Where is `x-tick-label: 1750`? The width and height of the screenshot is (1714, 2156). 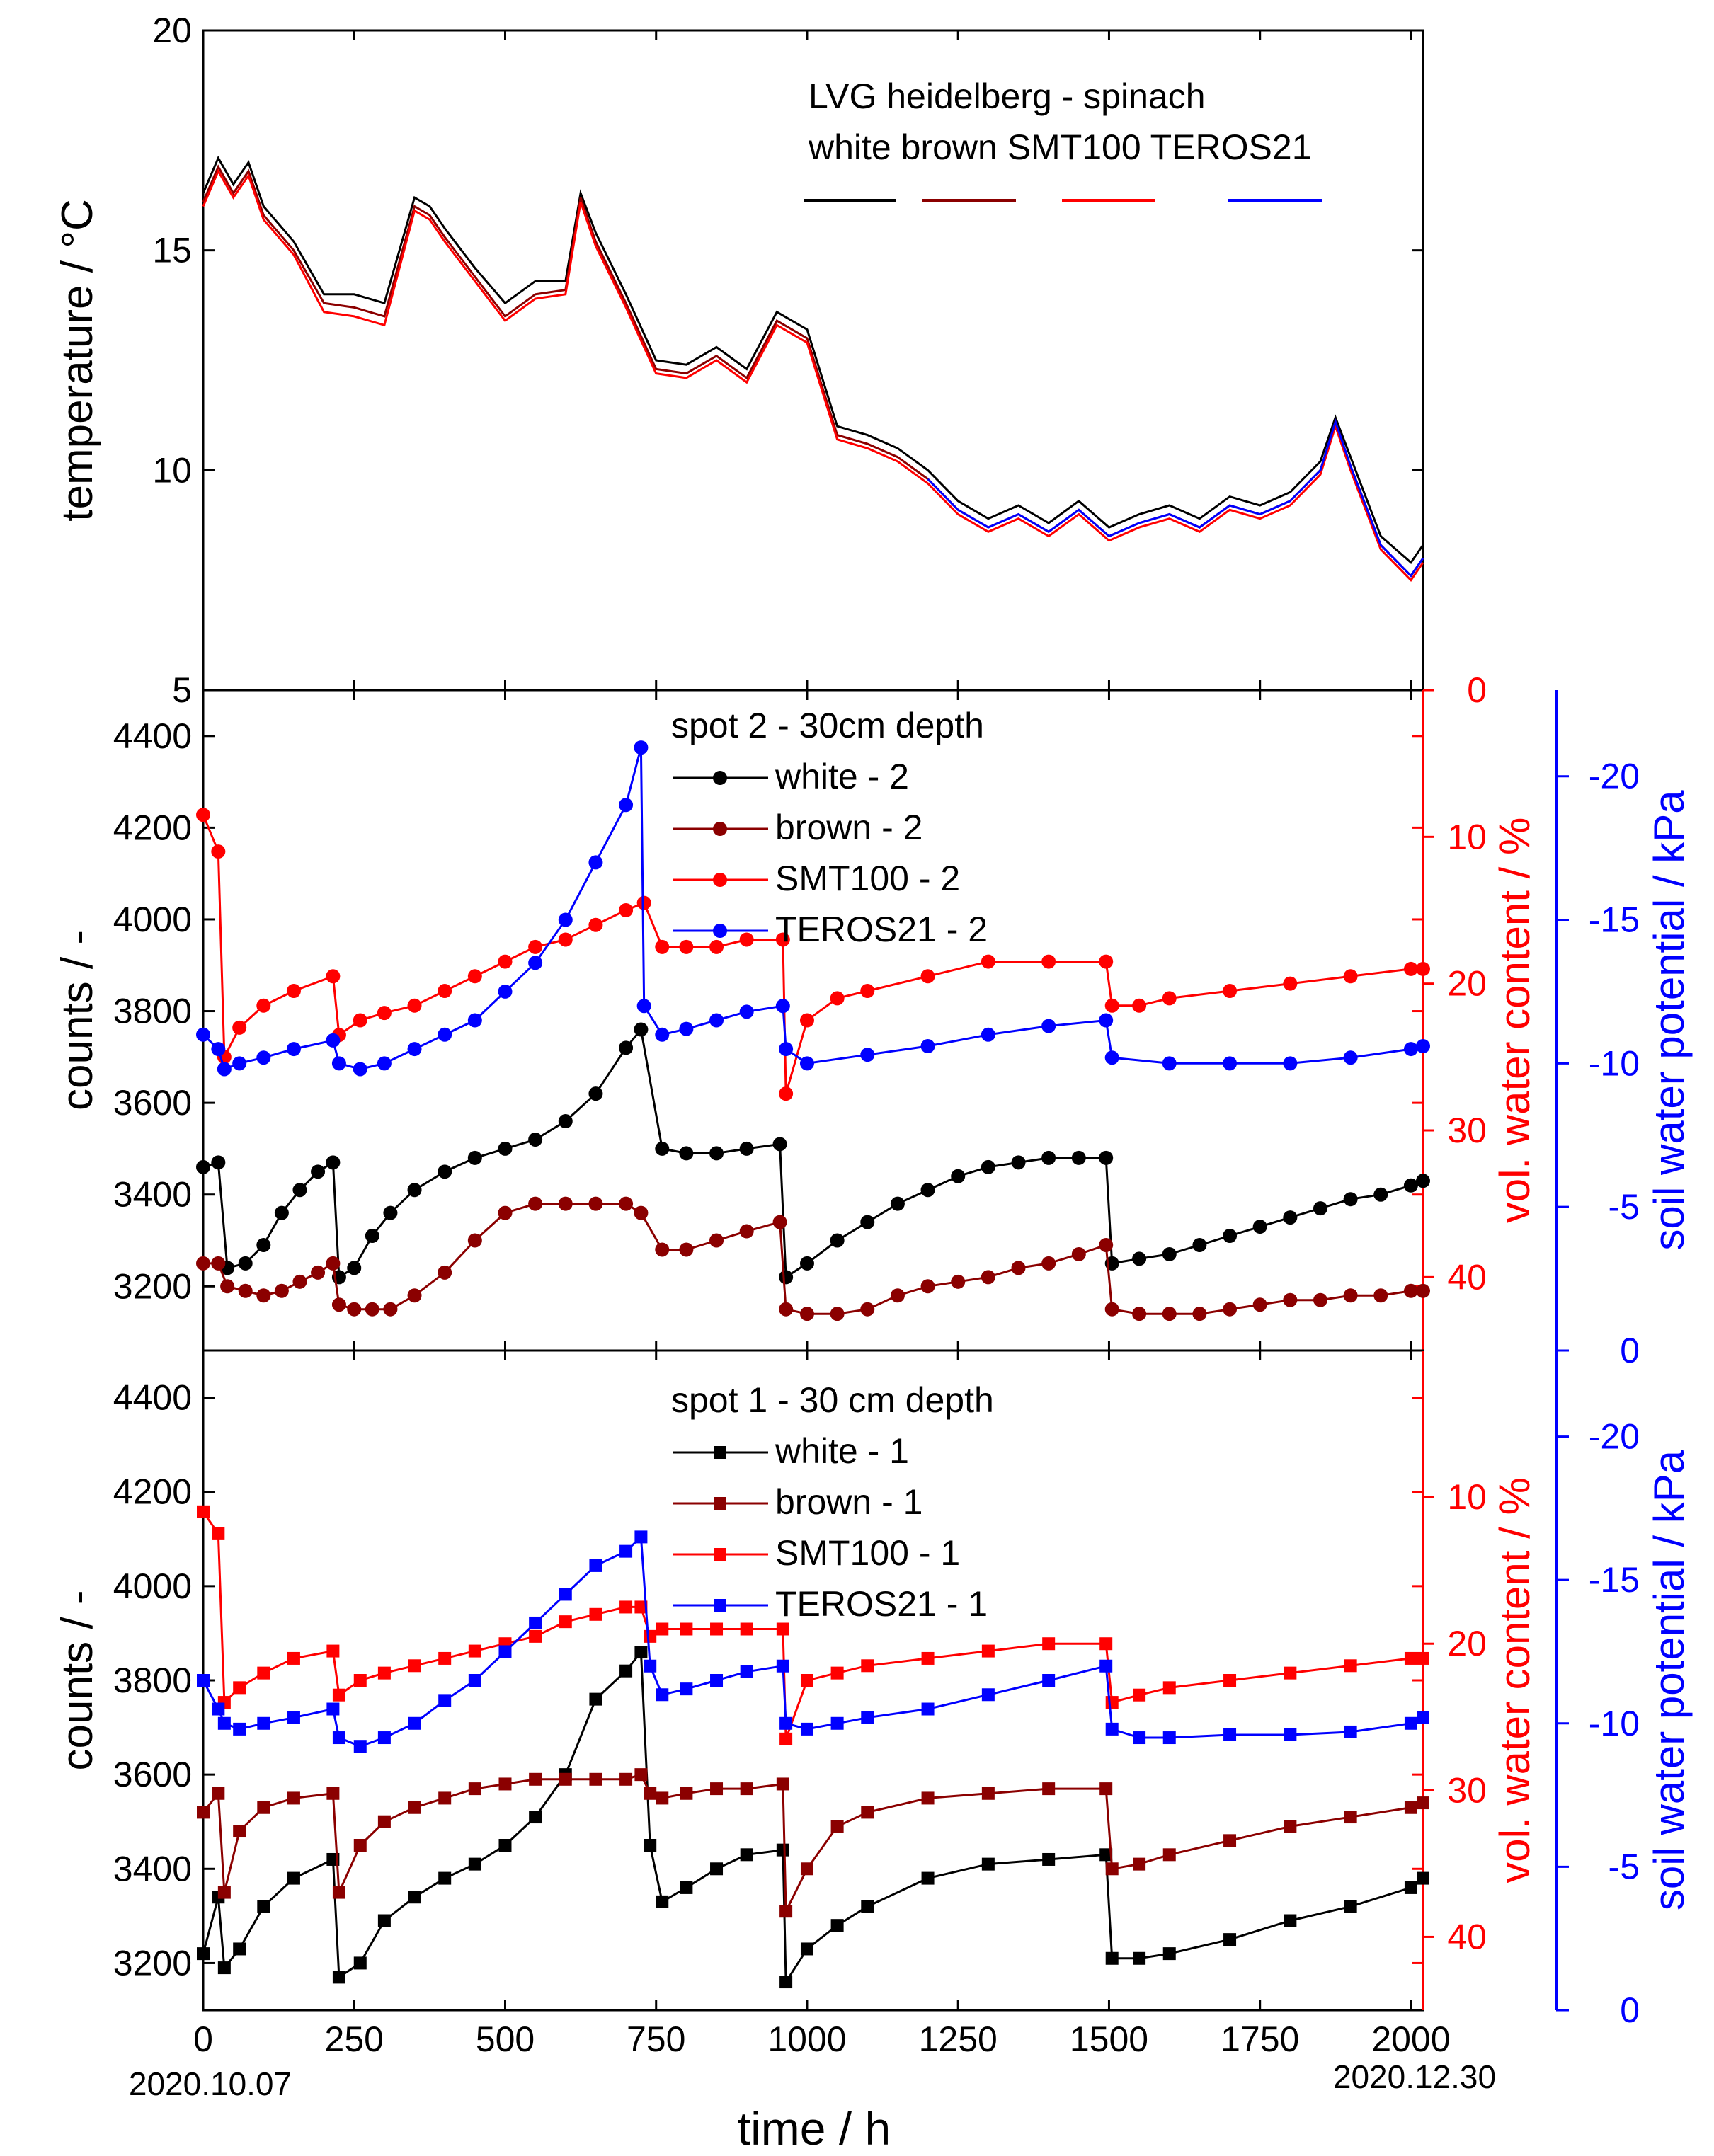 x-tick-label: 1750 is located at coordinates (1260, 2039).